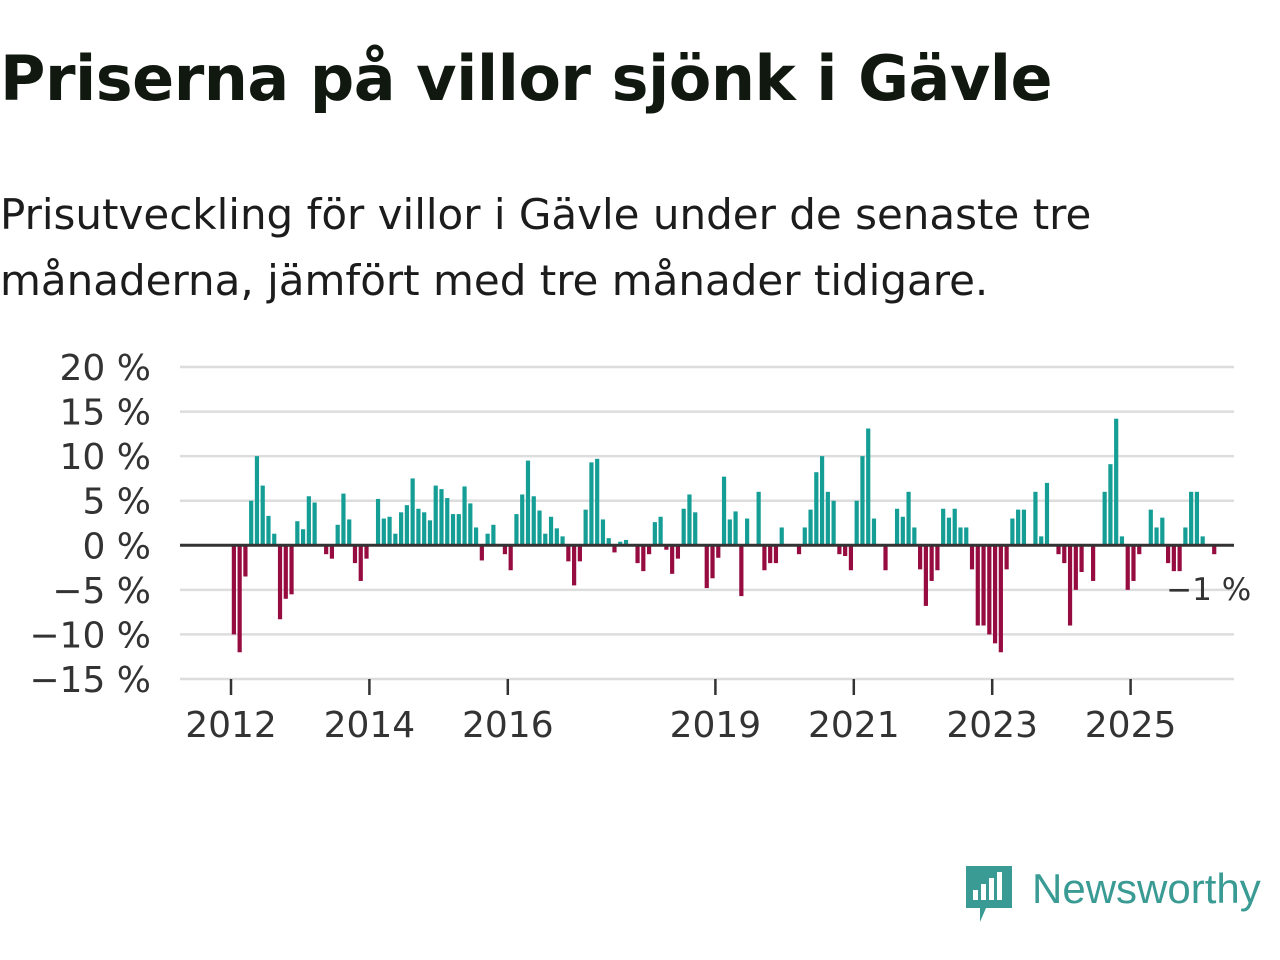 Image resolution: width=1280 pixels, height=960 pixels. What do you see at coordinates (105, 368) in the screenshot?
I see `y-tick-label: 20 %` at bounding box center [105, 368].